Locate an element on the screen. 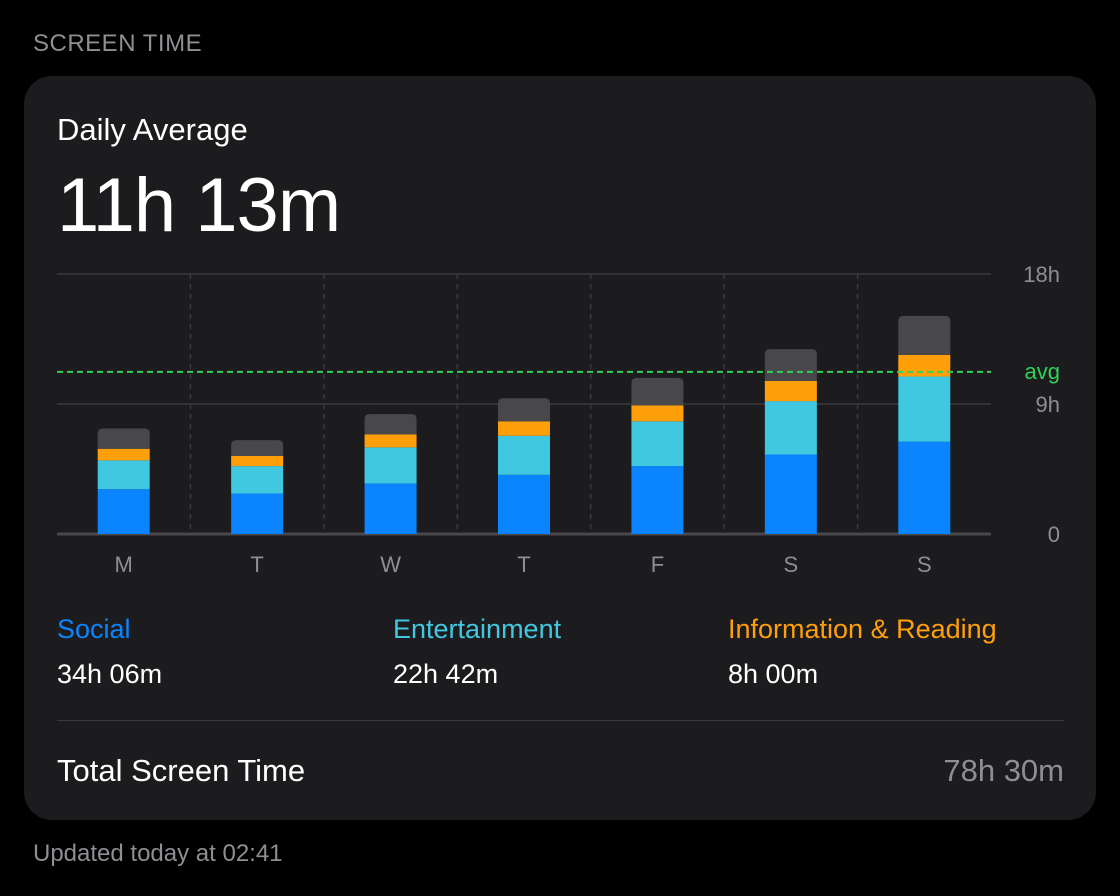 Image resolution: width=1120 pixels, height=896 pixels. y-tick-label: 18h is located at coordinates (1041, 274).